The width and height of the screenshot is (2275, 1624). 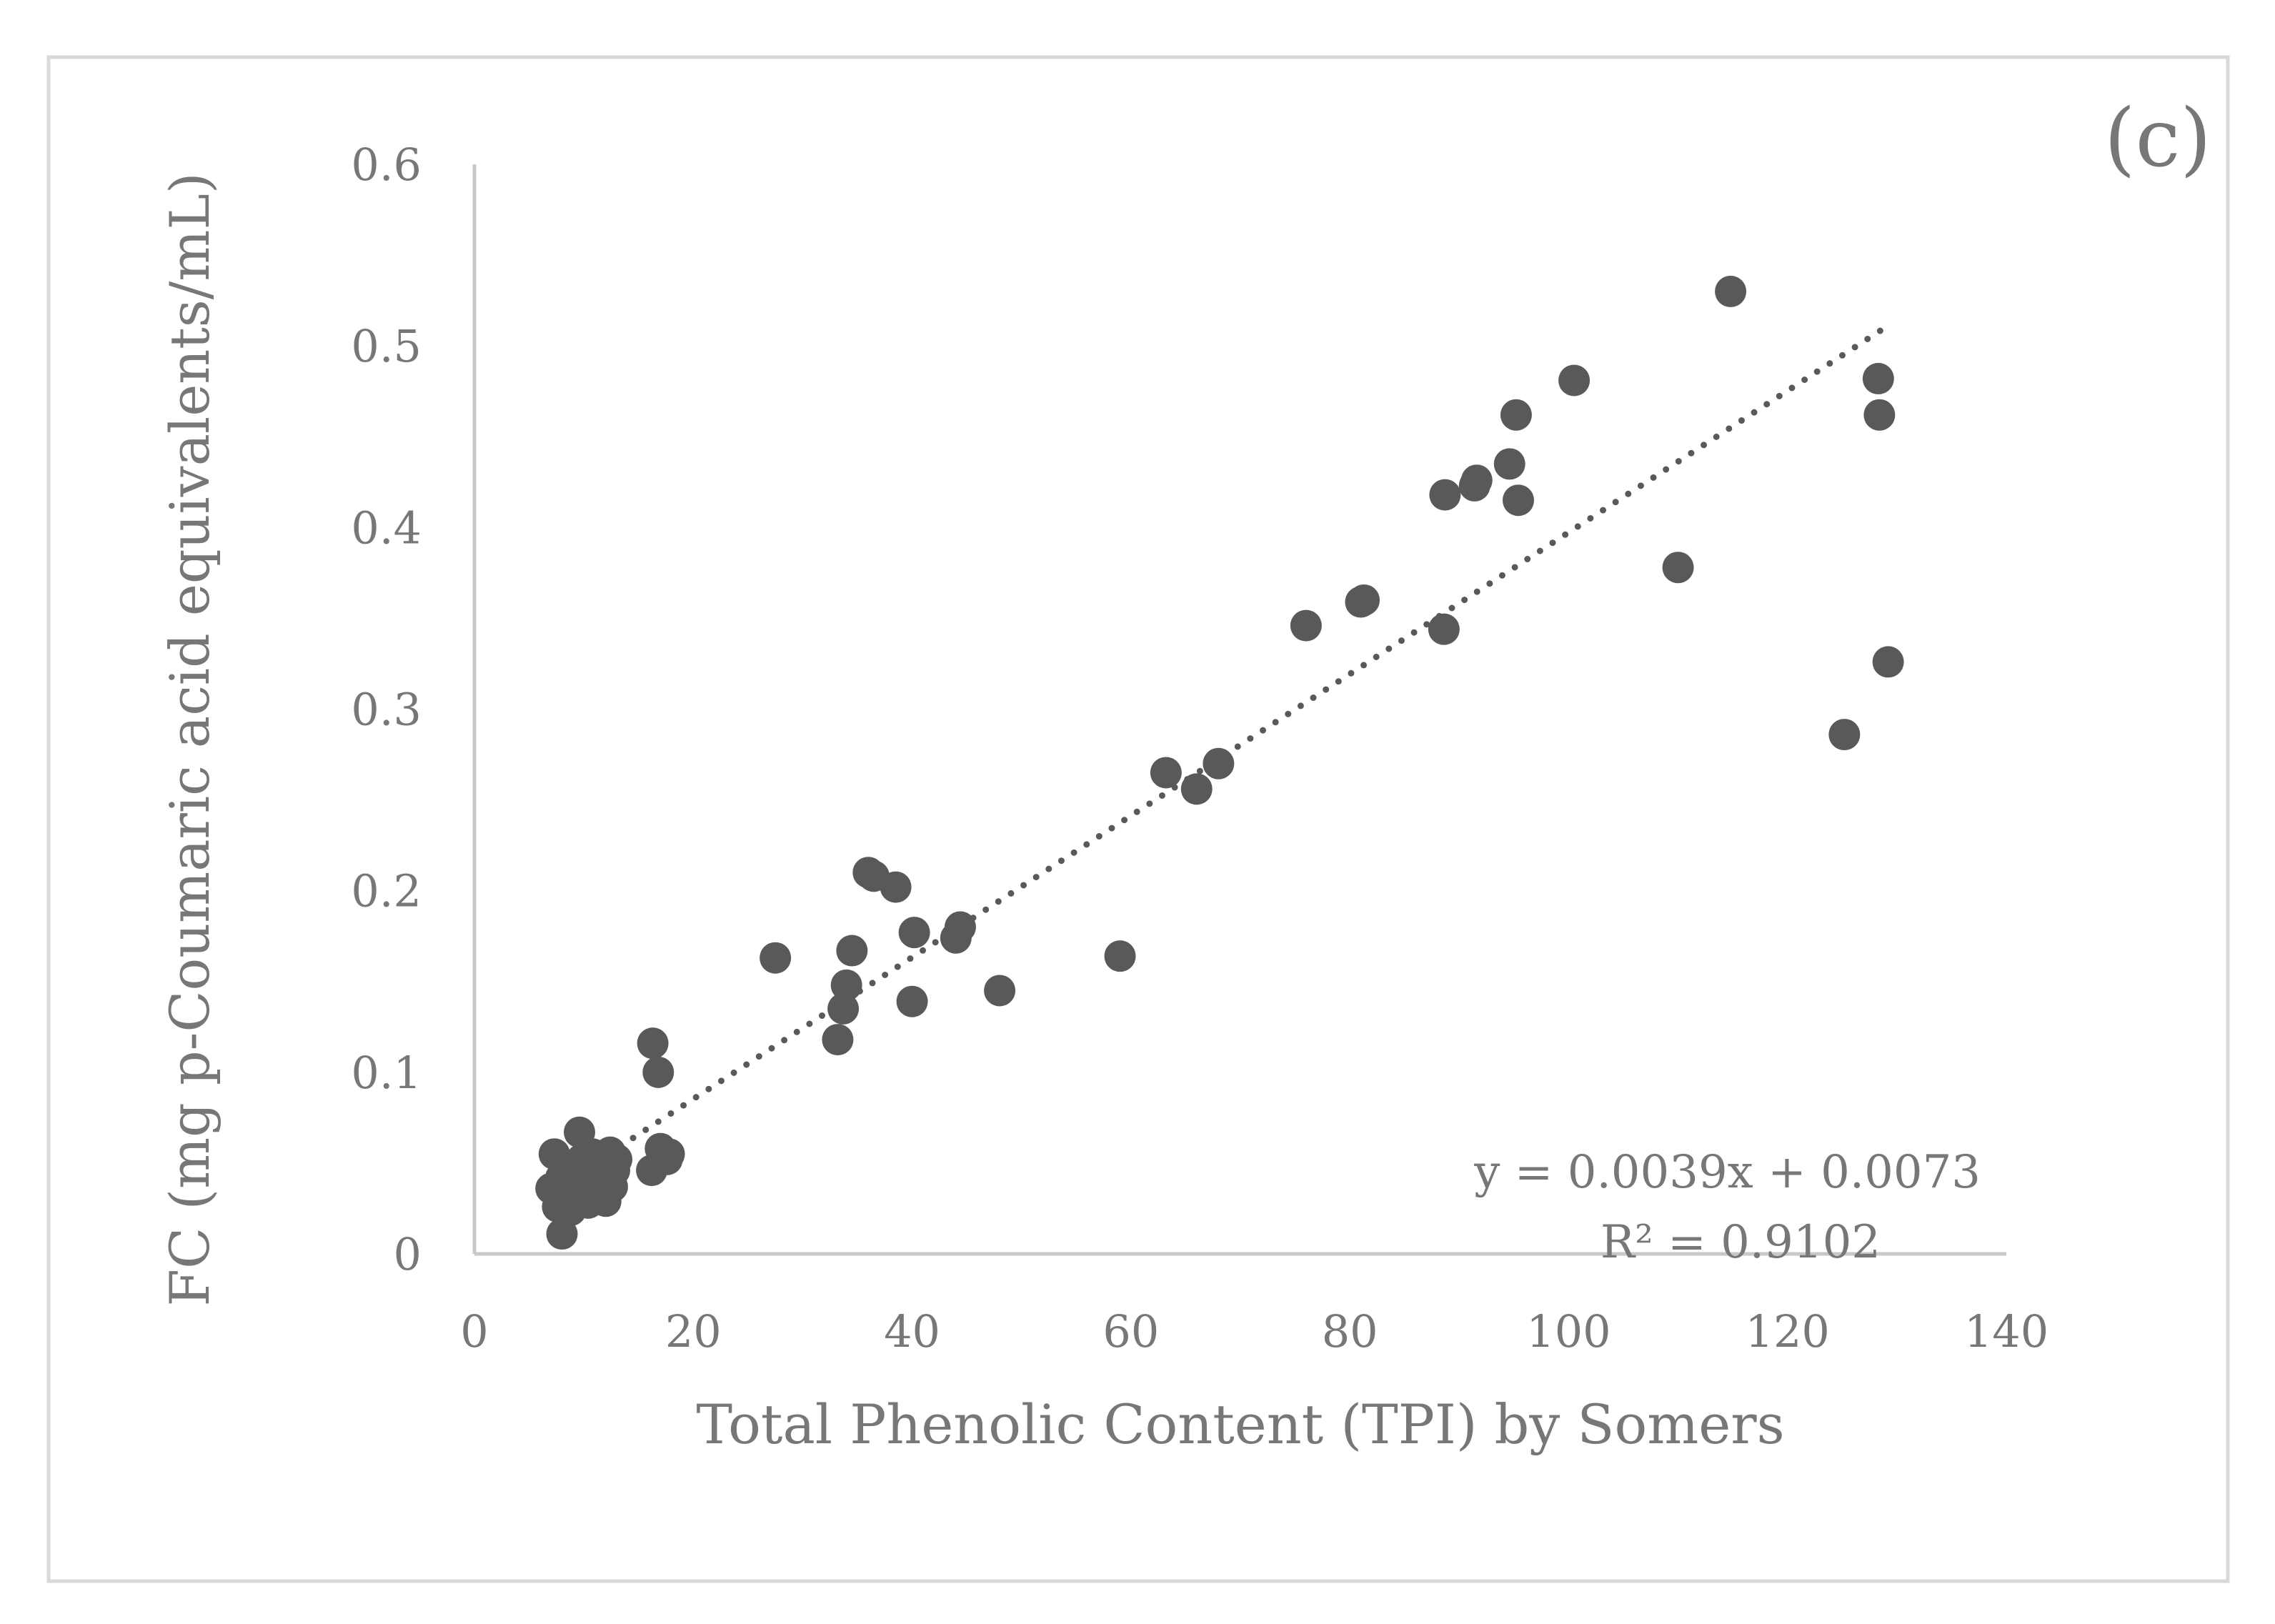 I want to click on x-tick-labels: 0 20 40 60 80 100 120 140, so click(x=1254, y=1331).